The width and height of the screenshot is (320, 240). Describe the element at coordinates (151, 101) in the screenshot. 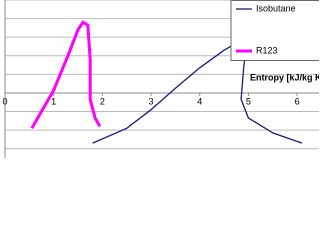

I see `x-tick-label: 3` at that location.